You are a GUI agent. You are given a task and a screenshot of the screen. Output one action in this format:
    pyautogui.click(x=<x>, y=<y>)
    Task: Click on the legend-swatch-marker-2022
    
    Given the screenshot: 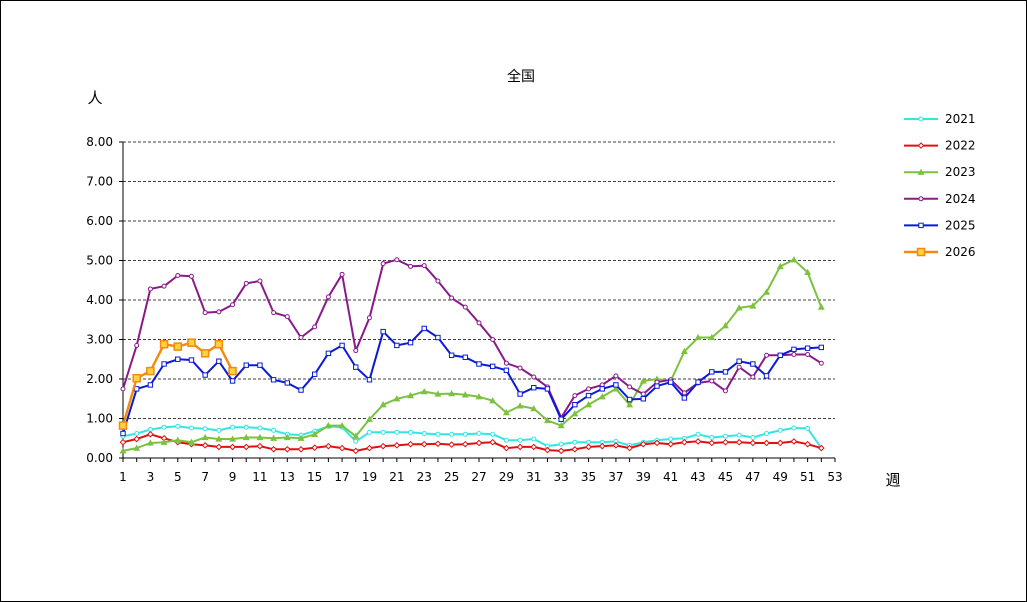 What is the action you would take?
    pyautogui.click(x=921, y=145)
    